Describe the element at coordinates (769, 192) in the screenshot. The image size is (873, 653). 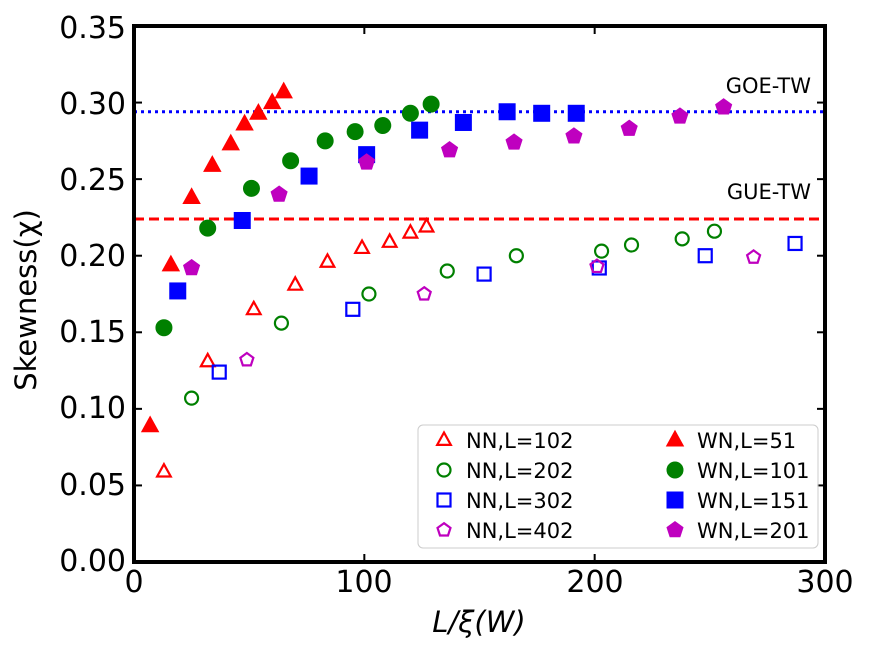
I see `gue-tw-label: GUE-TW` at that location.